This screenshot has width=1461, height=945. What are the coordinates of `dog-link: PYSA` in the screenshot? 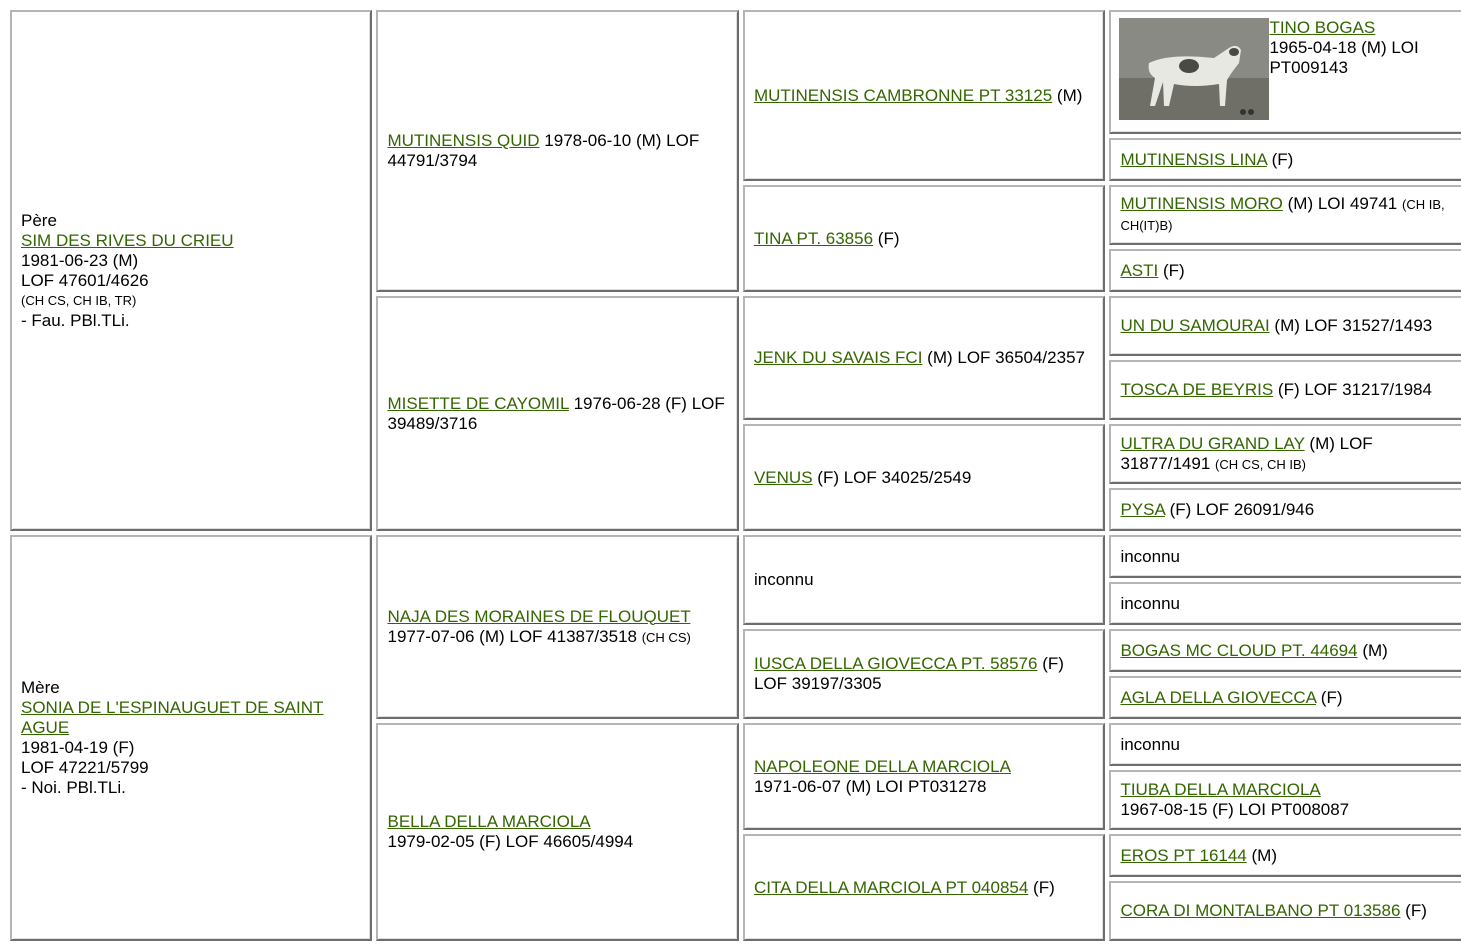 It's located at (1142, 509).